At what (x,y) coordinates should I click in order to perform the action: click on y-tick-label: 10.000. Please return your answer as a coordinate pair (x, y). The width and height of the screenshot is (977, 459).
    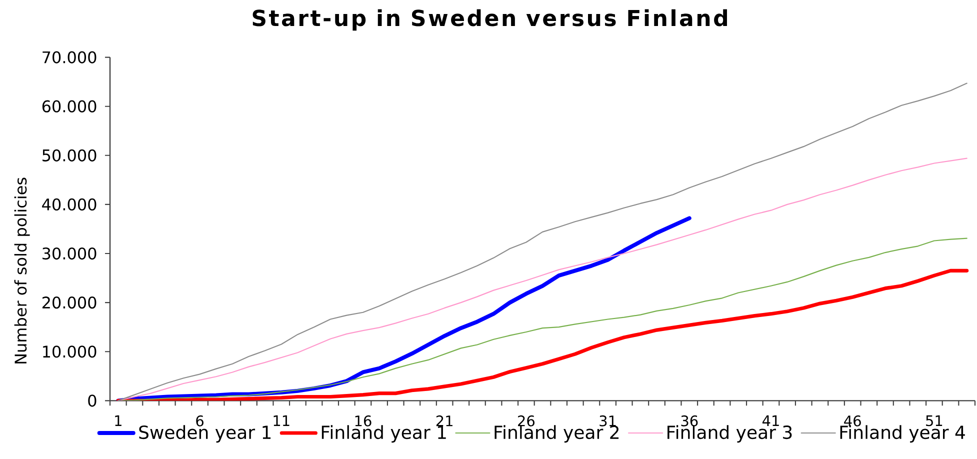
    Looking at the image, I should click on (69, 352).